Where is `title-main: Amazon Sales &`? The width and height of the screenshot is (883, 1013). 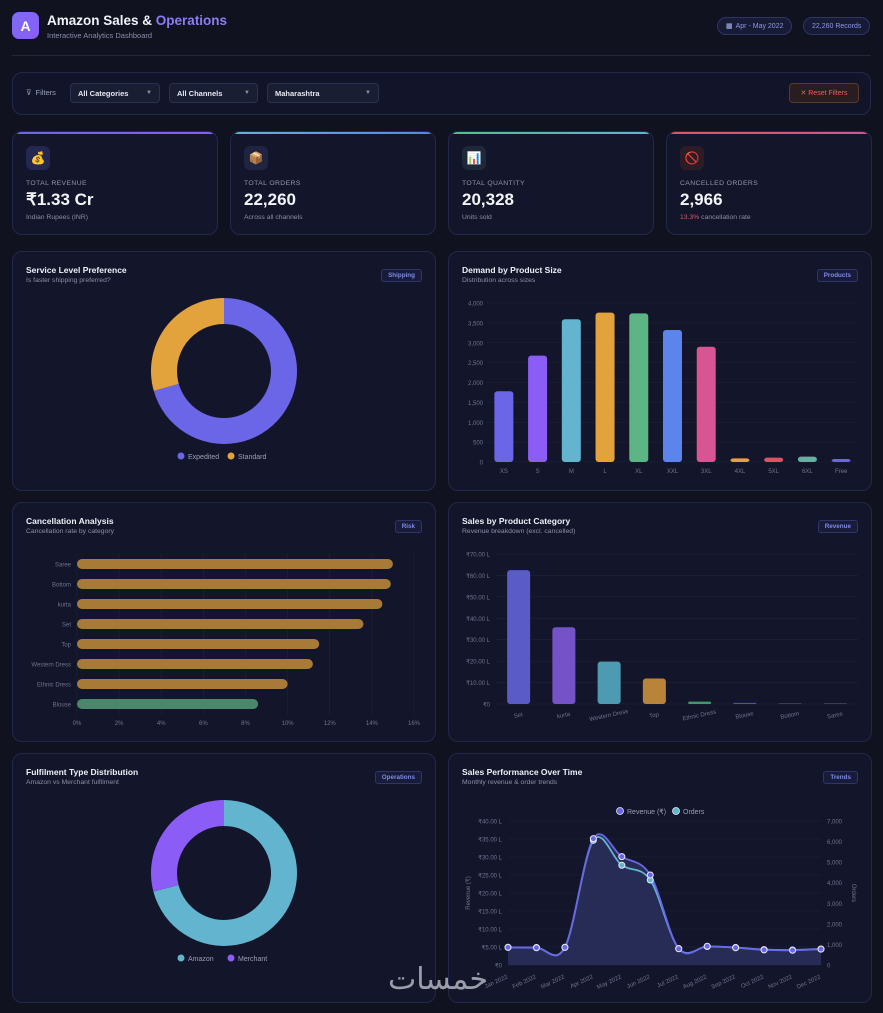
title-main: Amazon Sales & is located at coordinates (101, 20).